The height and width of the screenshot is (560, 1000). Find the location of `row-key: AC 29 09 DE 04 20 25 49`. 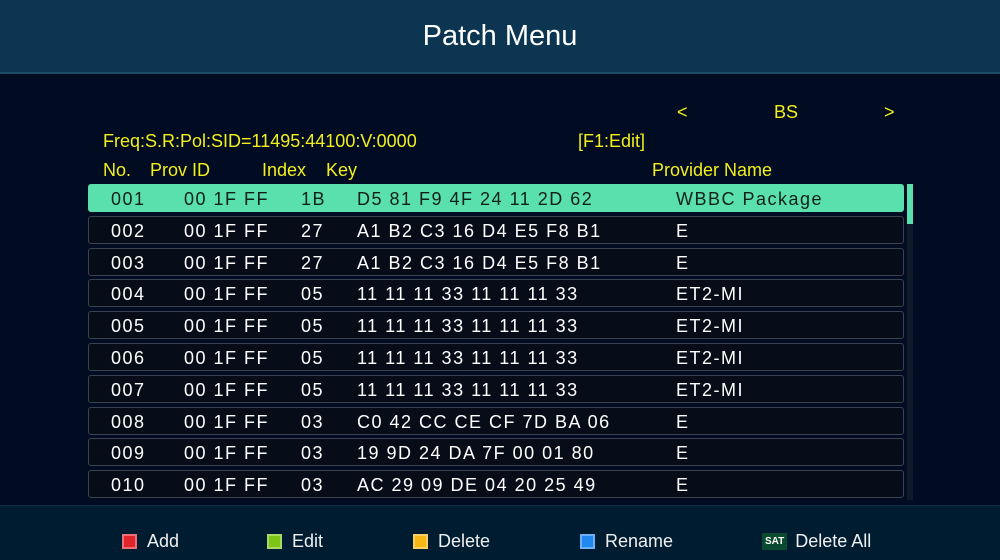

row-key: AC 29 09 DE 04 20 25 49 is located at coordinates (477, 485).